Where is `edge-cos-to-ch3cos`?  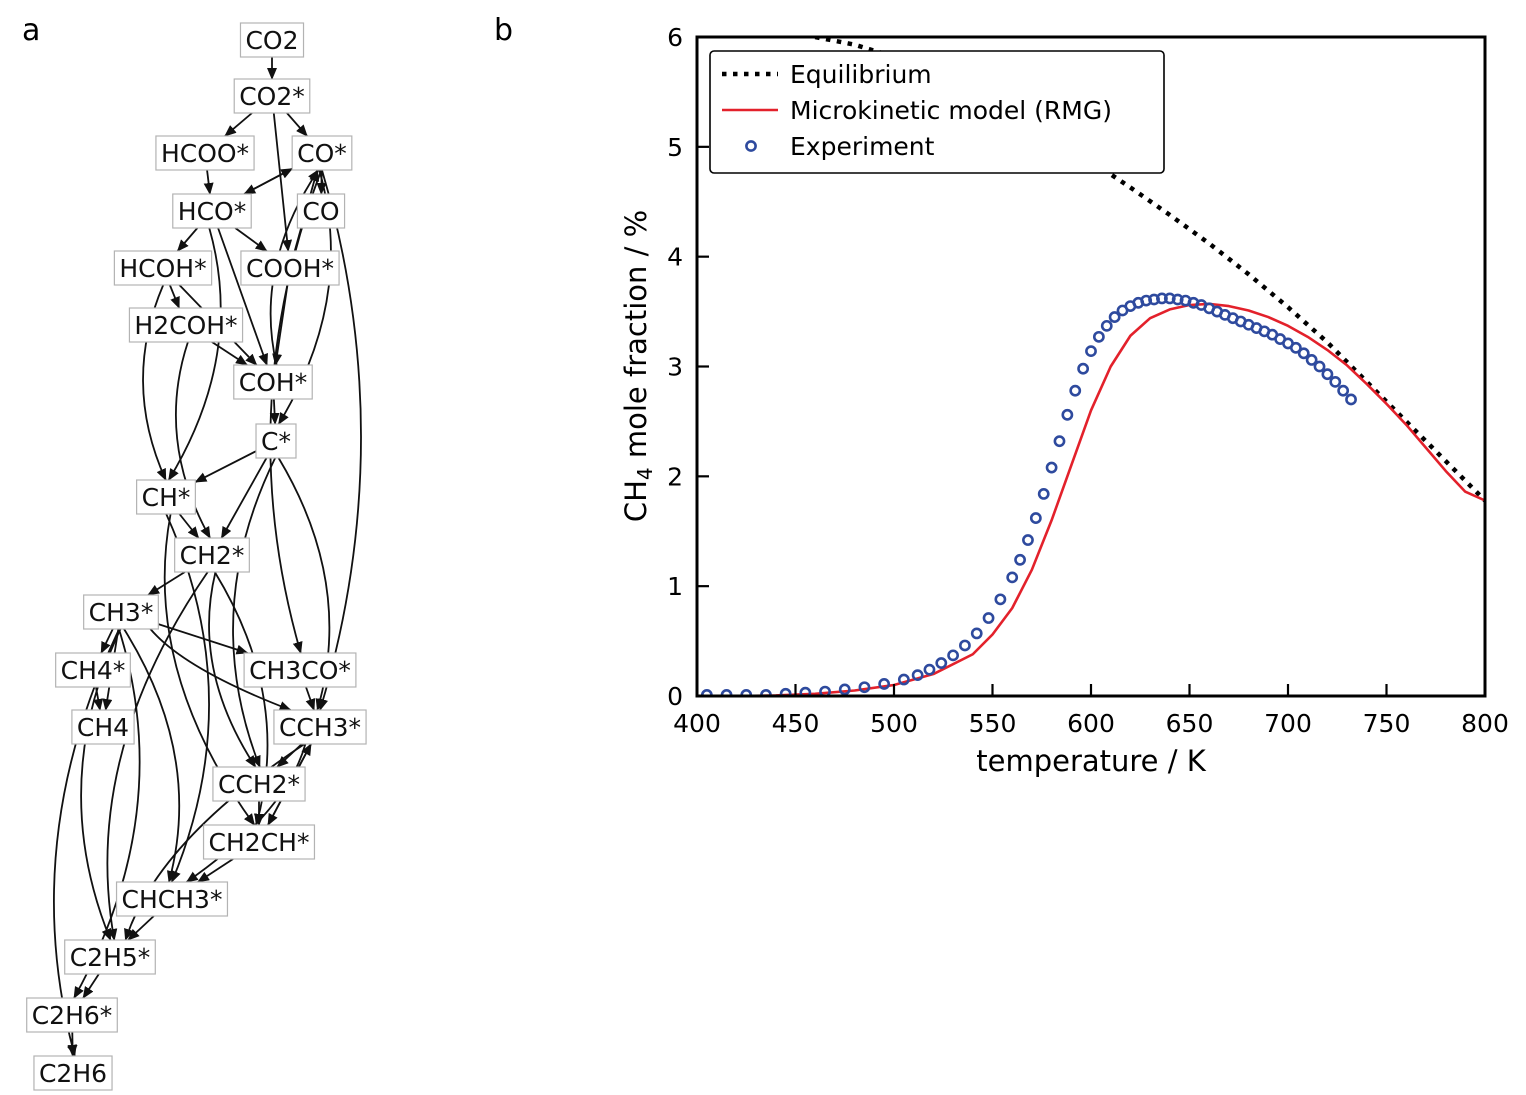
edge-cos-to-ch3cos is located at coordinates (296, 411).